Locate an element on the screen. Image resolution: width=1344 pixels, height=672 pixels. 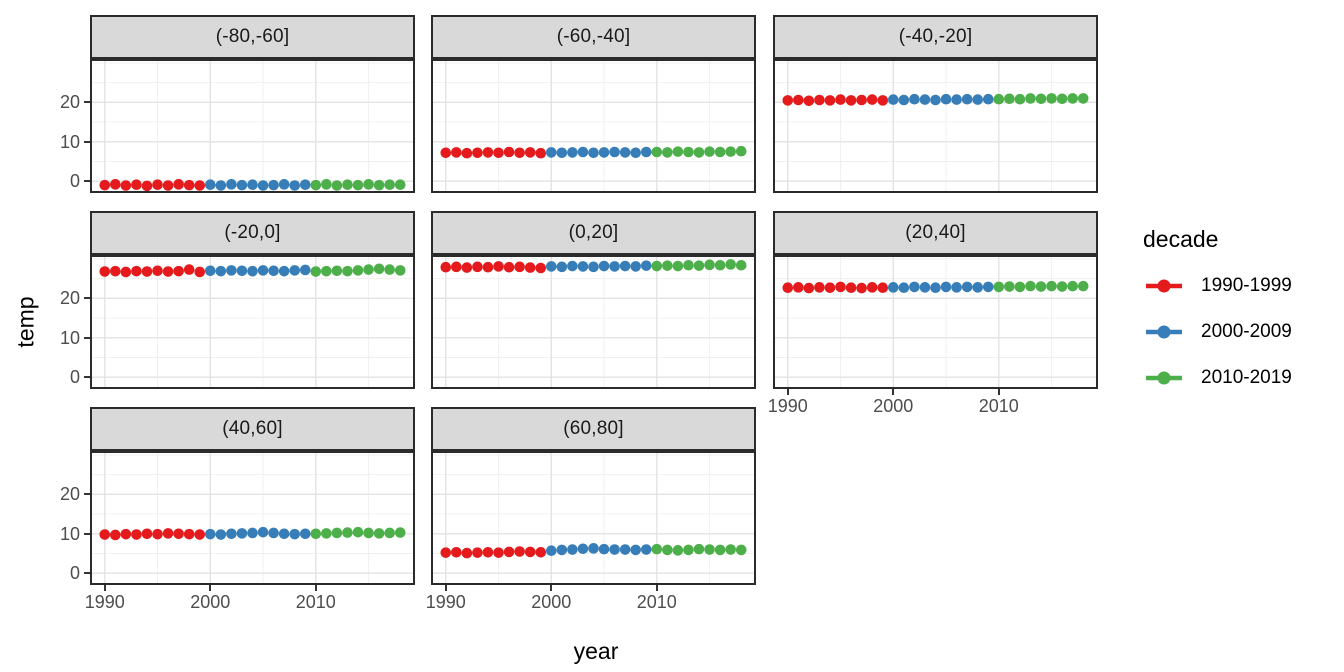
facet-strip: (-60,-40] is located at coordinates (593, 37).